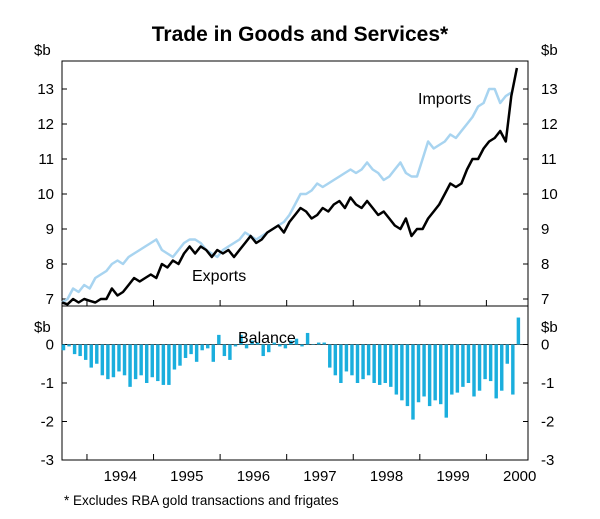 The image size is (600, 519). I want to click on x-tick-labels: 1994 1995 1996 1997 1998 1999 2000, so click(320, 476).